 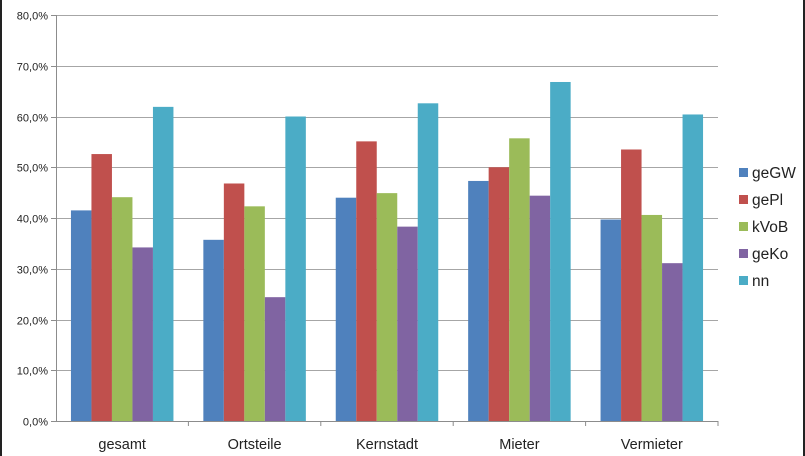 What do you see at coordinates (255, 445) in the screenshot?
I see `x-tick-label: Ortsteile` at bounding box center [255, 445].